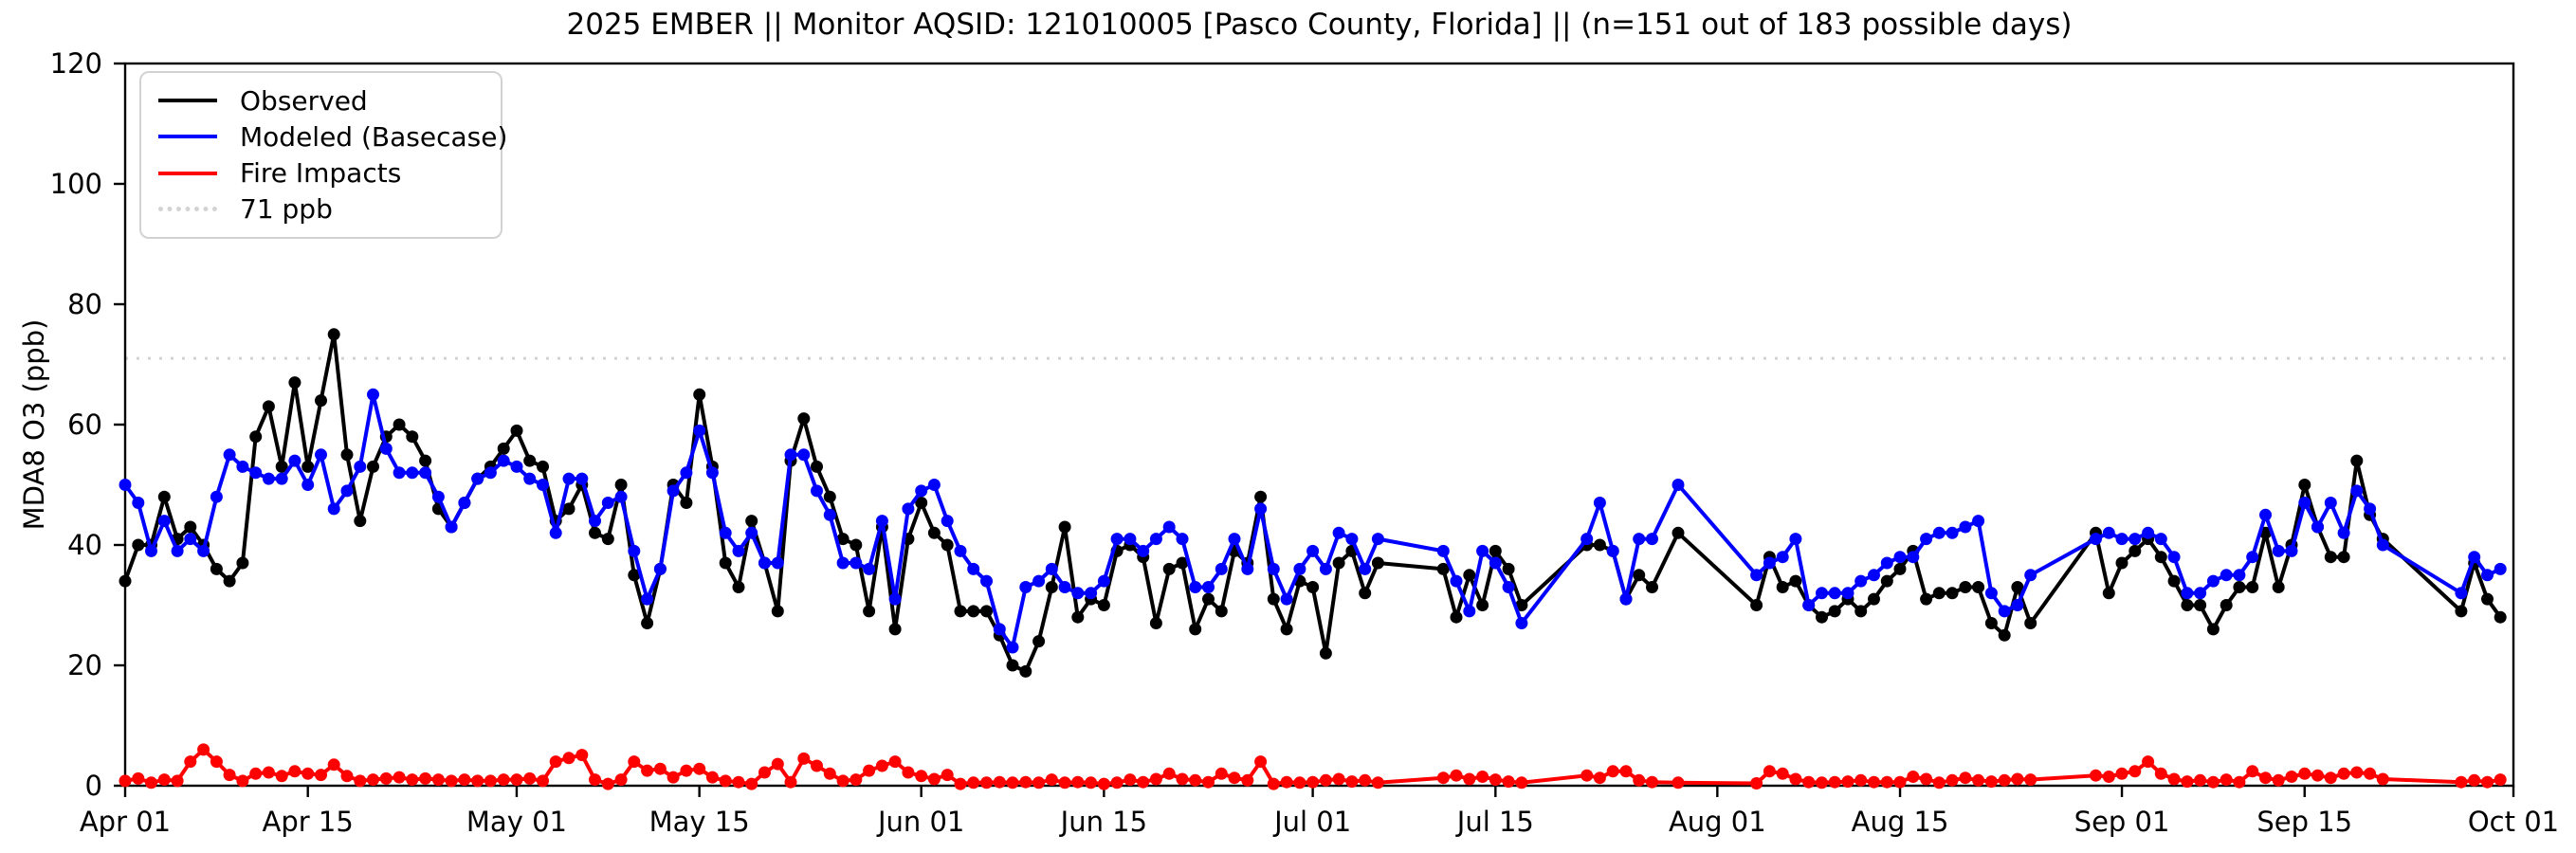  What do you see at coordinates (1311, 822) in the screenshot?
I see `x-tick-label: Jul 01` at bounding box center [1311, 822].